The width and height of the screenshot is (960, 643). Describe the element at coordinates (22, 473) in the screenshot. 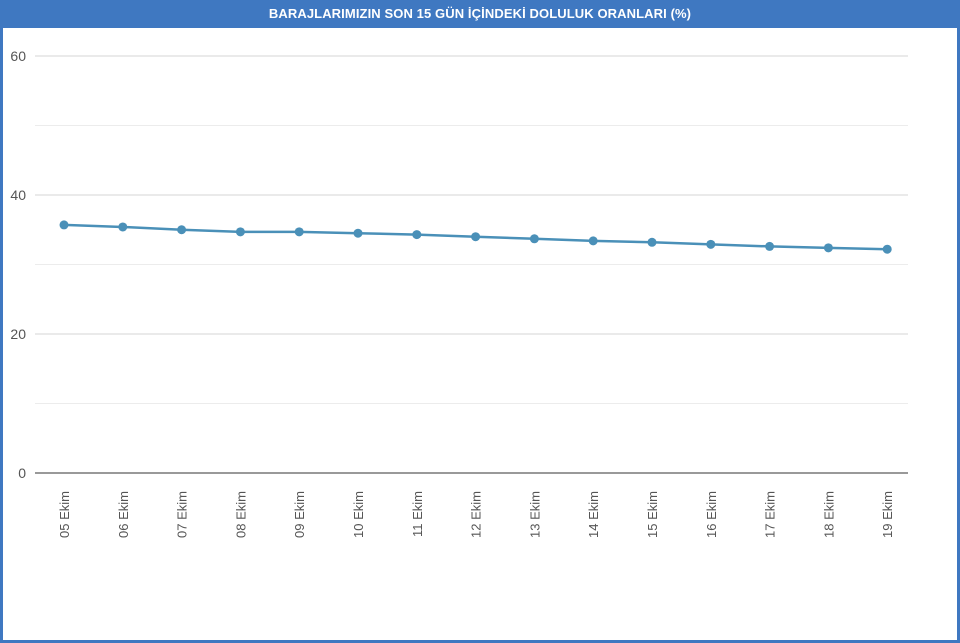

I see `y-tick-label: 0` at that location.